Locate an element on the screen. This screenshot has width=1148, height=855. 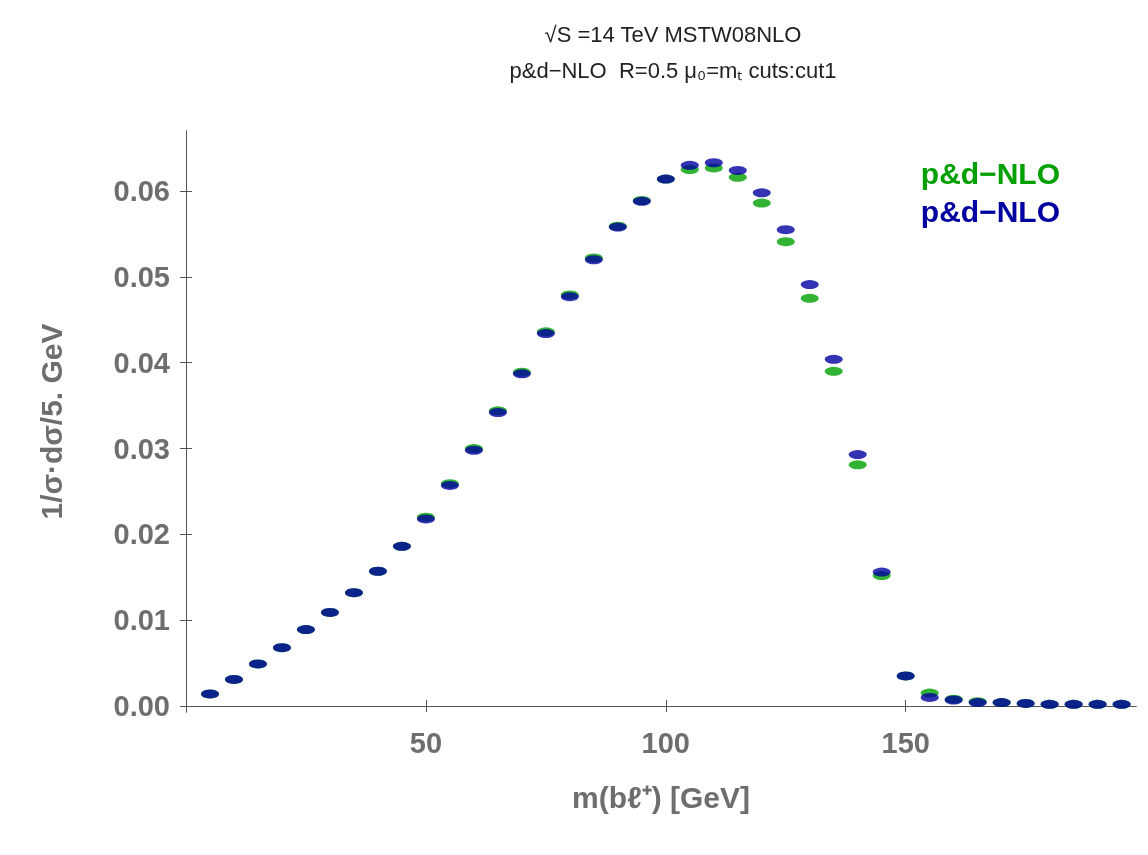
chart-title: √S =14 TeV MSTW08NLO is located at coordinates (673, 34).